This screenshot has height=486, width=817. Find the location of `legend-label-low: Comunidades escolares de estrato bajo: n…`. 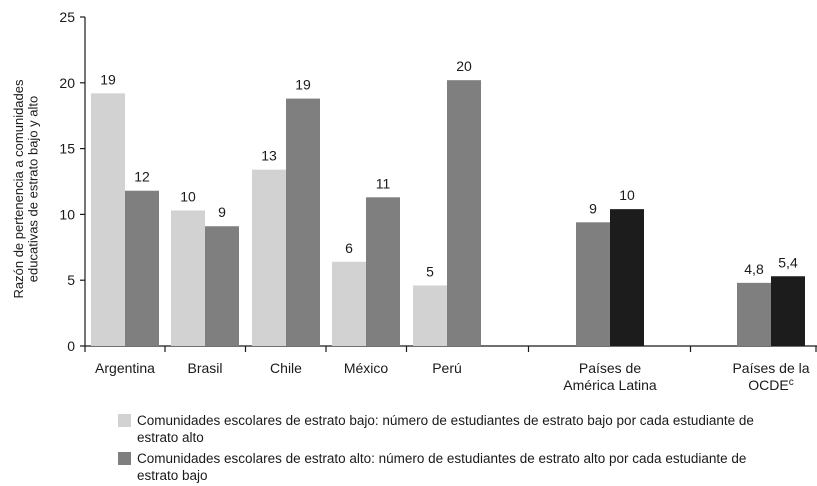

legend-label-low: Comunidades escolares de estrato bajo: n… is located at coordinates (445, 429).